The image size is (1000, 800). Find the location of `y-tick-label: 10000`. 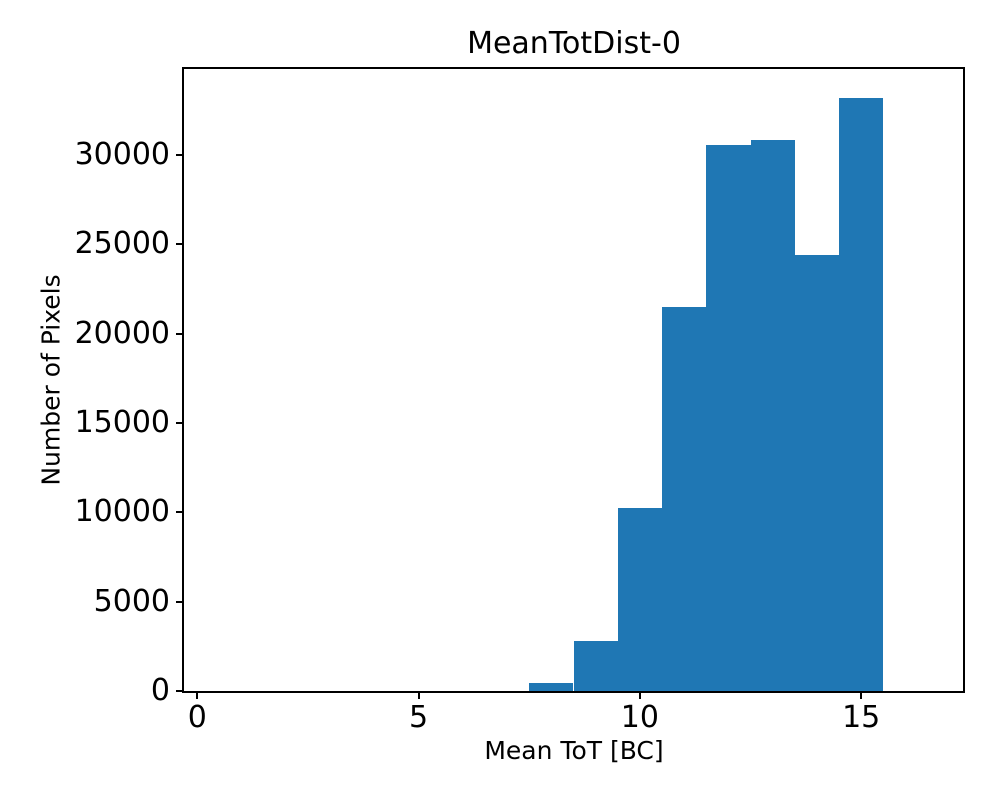

y-tick-label: 10000 is located at coordinates (122, 512).